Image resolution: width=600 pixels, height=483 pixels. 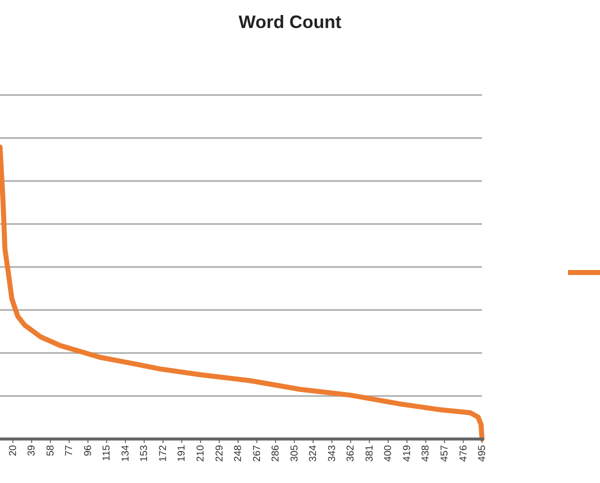 What do you see at coordinates (220, 453) in the screenshot?
I see `x-tick-label: 229` at bounding box center [220, 453].